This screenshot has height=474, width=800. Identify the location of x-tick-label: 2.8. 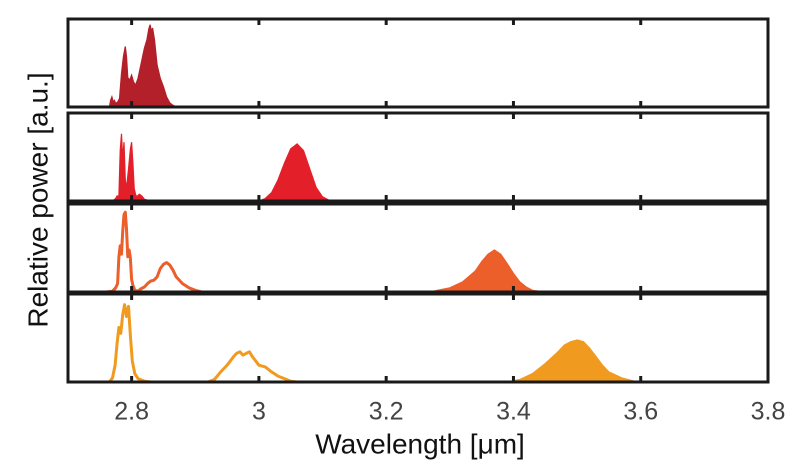
(131, 412).